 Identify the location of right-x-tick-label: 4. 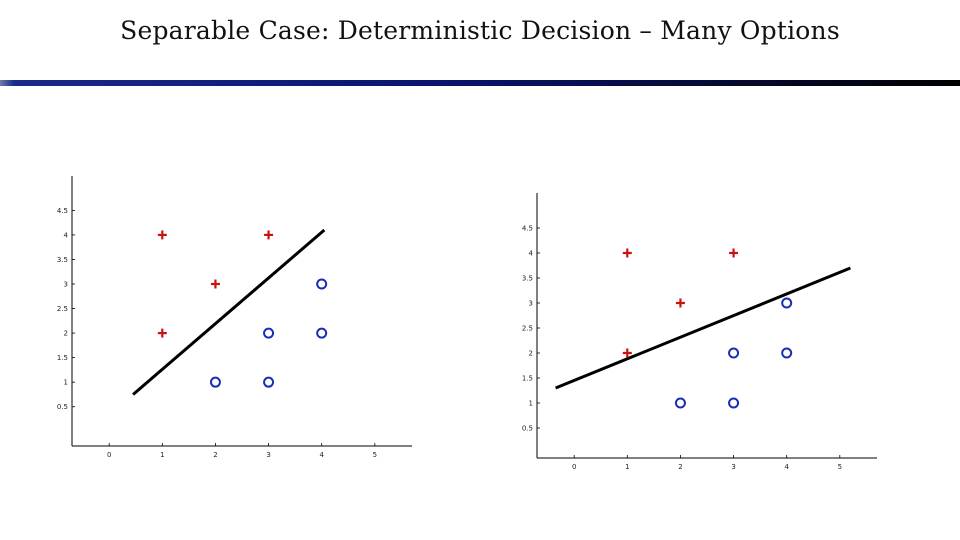
(786, 467).